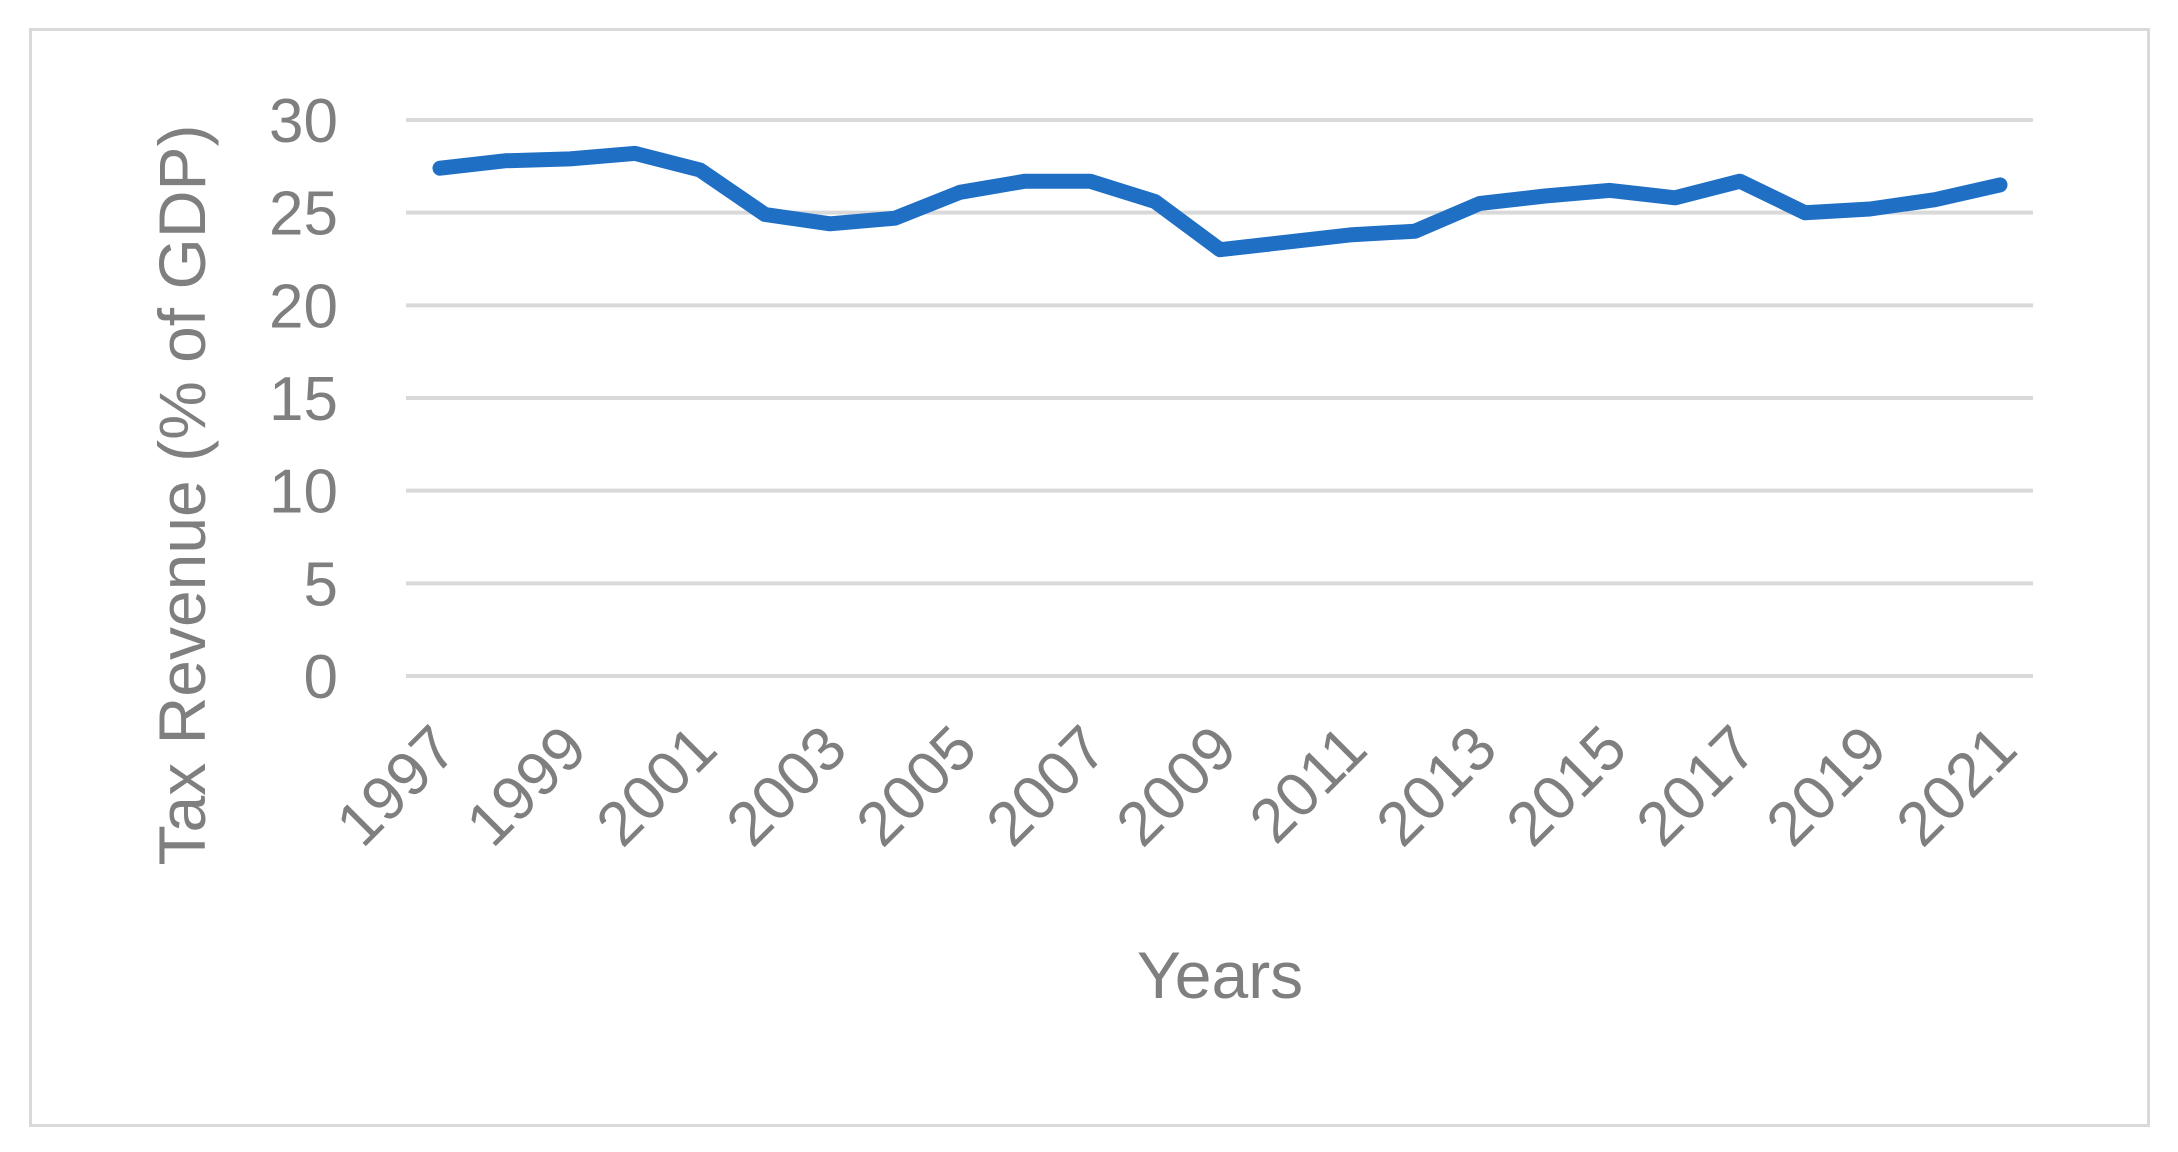 The height and width of the screenshot is (1152, 2178). I want to click on series-layer, so click(1220, 201).